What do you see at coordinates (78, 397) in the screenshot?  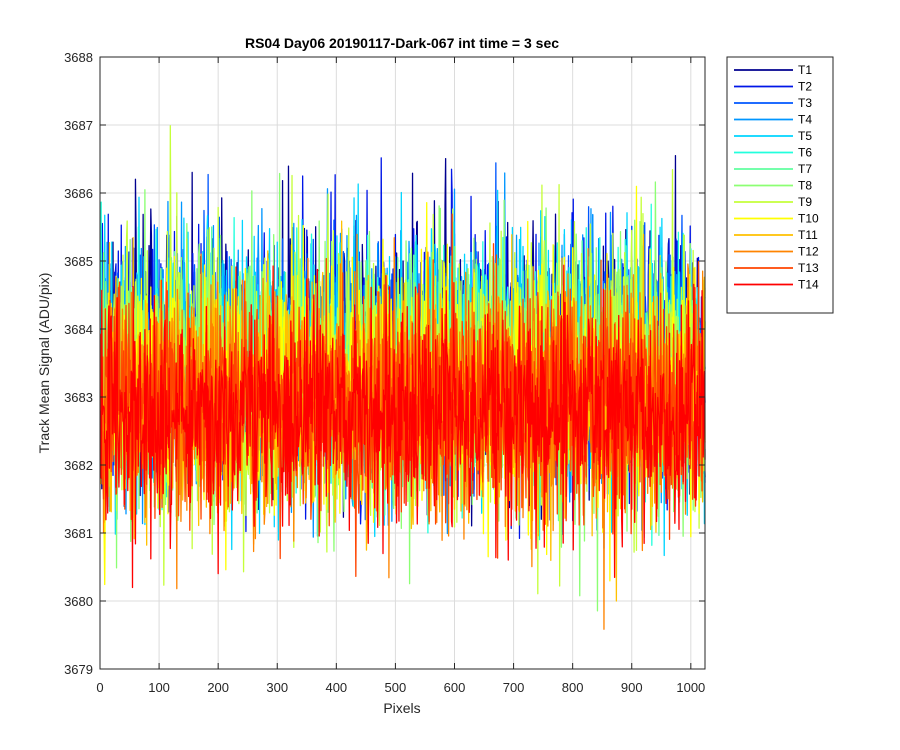 I see `y-tick-label: 3683` at bounding box center [78, 397].